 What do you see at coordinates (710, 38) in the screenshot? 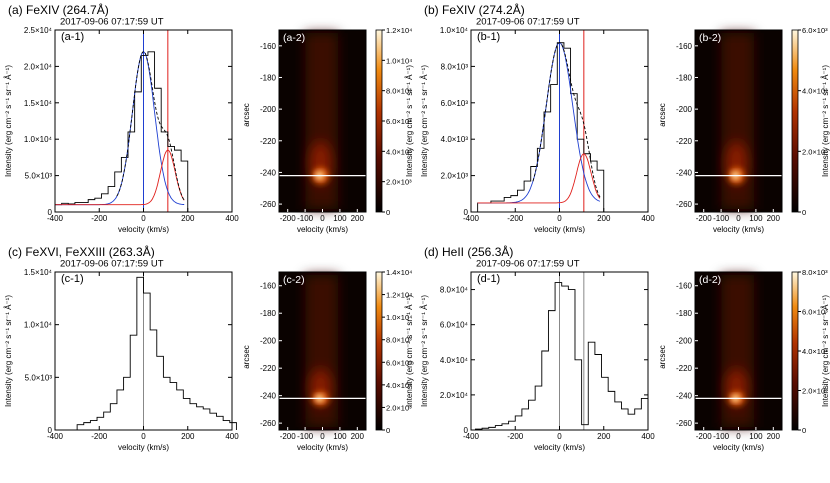
I see `map-panel-label: (b-2)` at bounding box center [710, 38].